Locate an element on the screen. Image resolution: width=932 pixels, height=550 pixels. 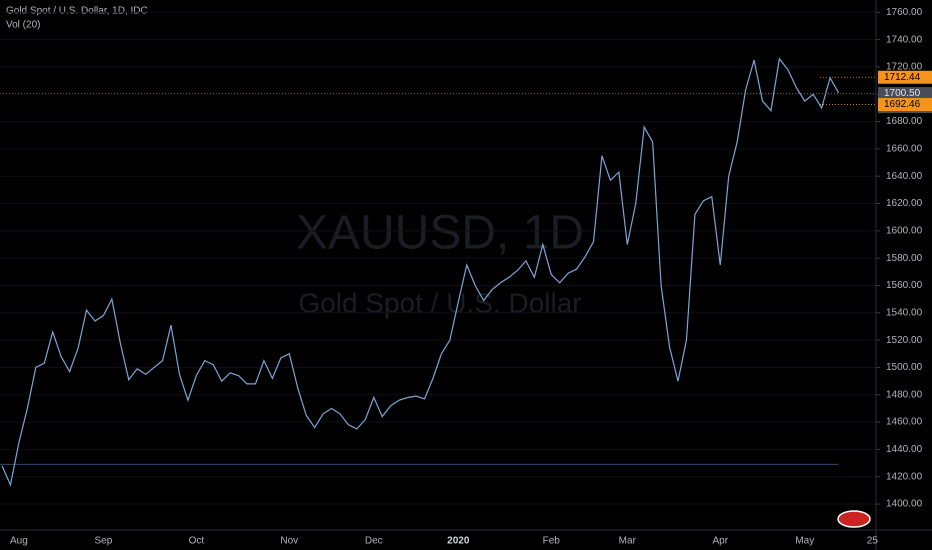
x-tick-label: Dec is located at coordinates (374, 541).